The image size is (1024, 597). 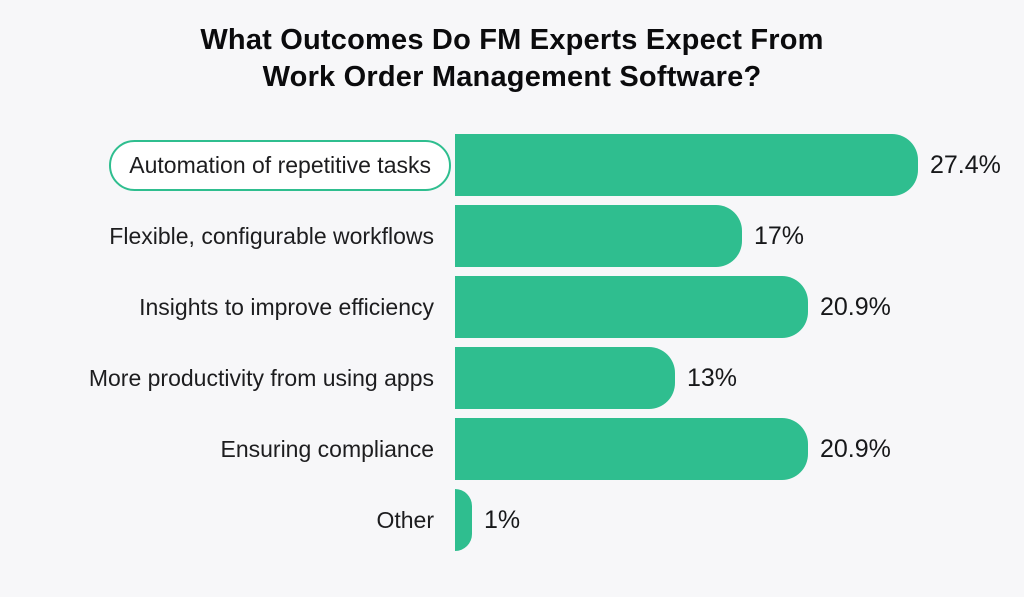 What do you see at coordinates (739, 378) in the screenshot?
I see `bar-cell: 13%` at bounding box center [739, 378].